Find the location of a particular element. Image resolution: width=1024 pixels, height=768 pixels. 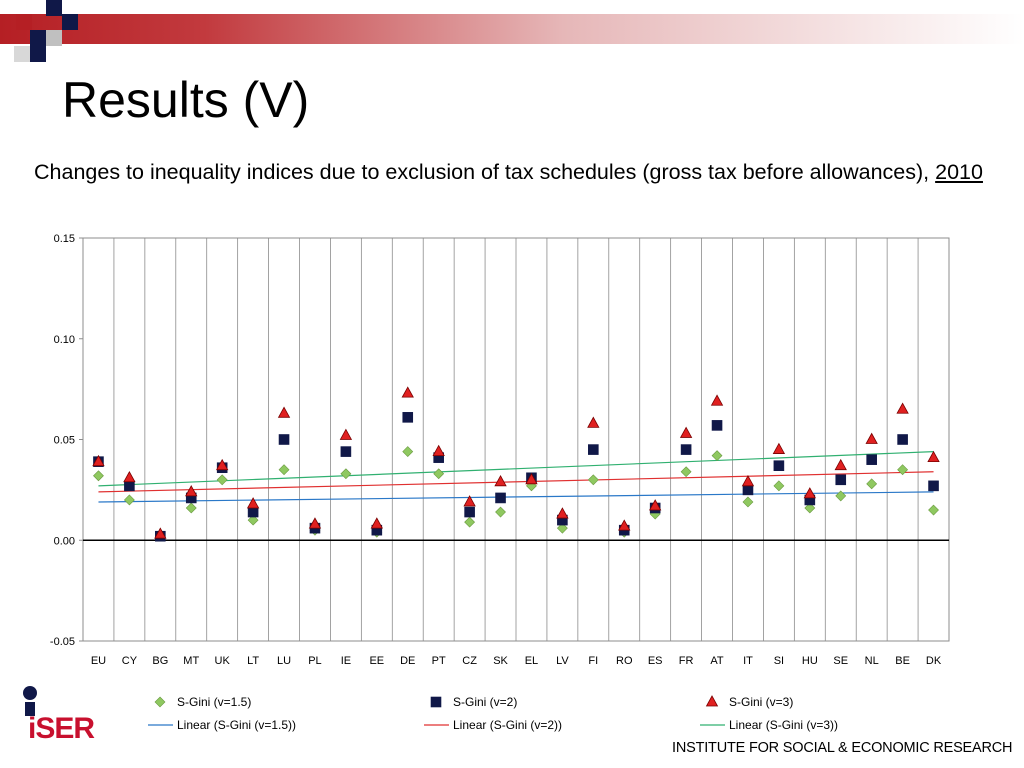

legend-label: S-Gini (v=2) is located at coordinates (485, 702).